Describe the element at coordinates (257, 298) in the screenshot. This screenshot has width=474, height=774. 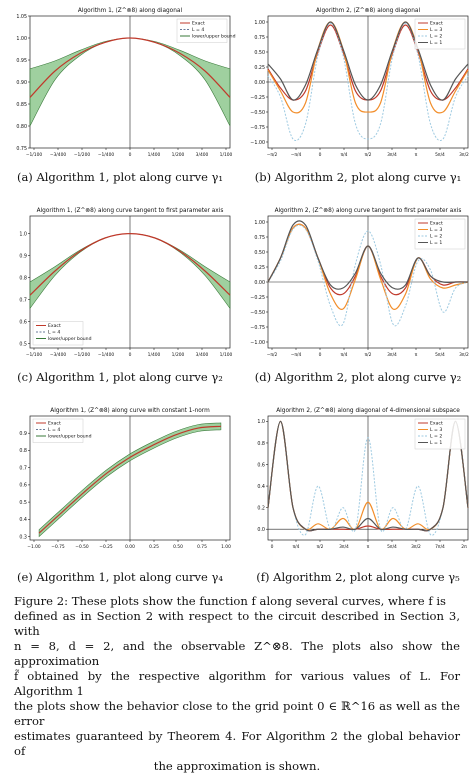
I see `y-tick-label: −0.25` at that location.